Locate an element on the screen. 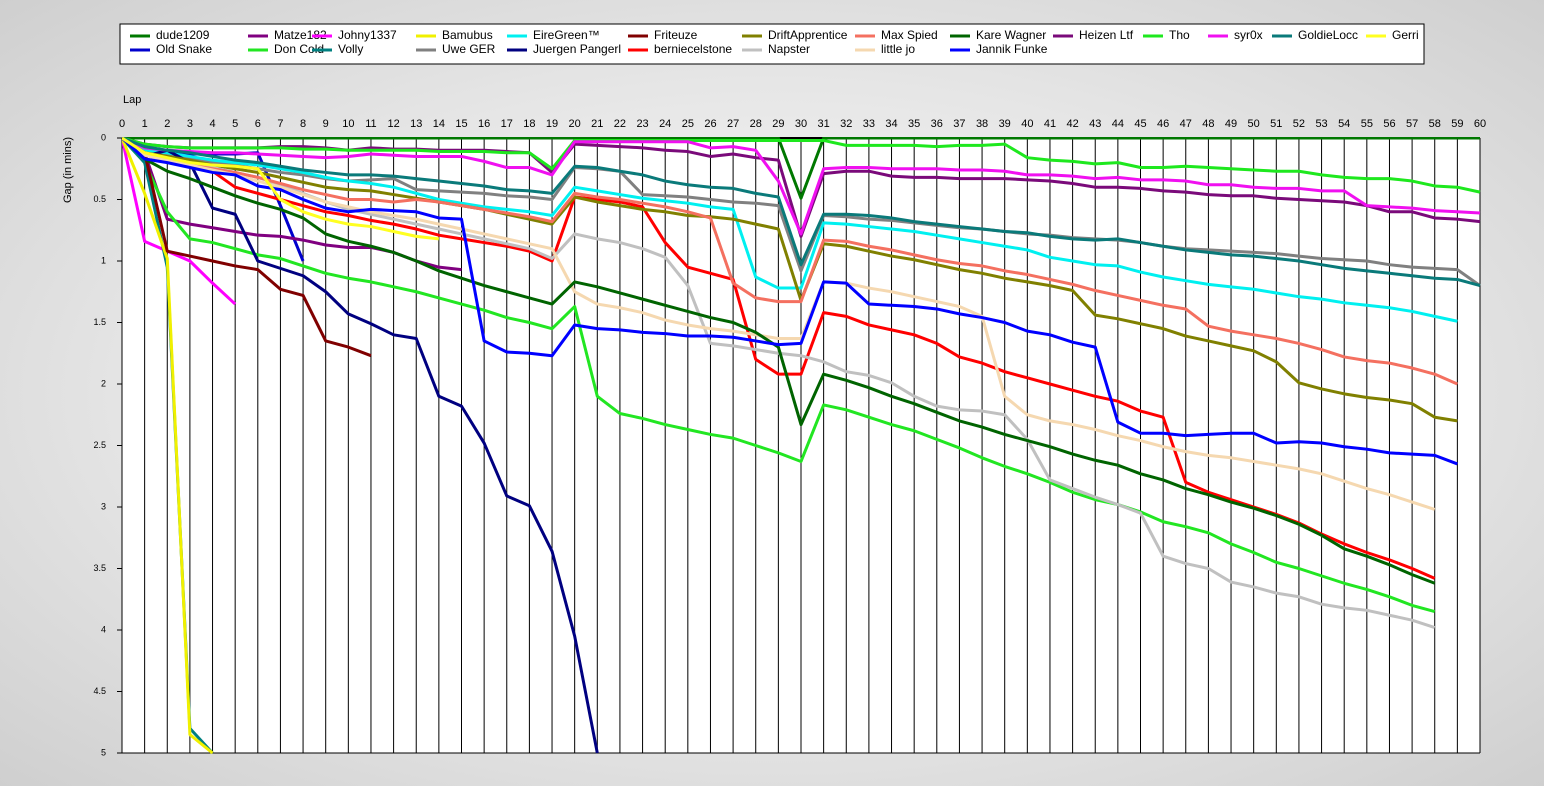 Image resolution: width=1544 pixels, height=786 pixels. legend-label: Old Snake is located at coordinates (184, 49).